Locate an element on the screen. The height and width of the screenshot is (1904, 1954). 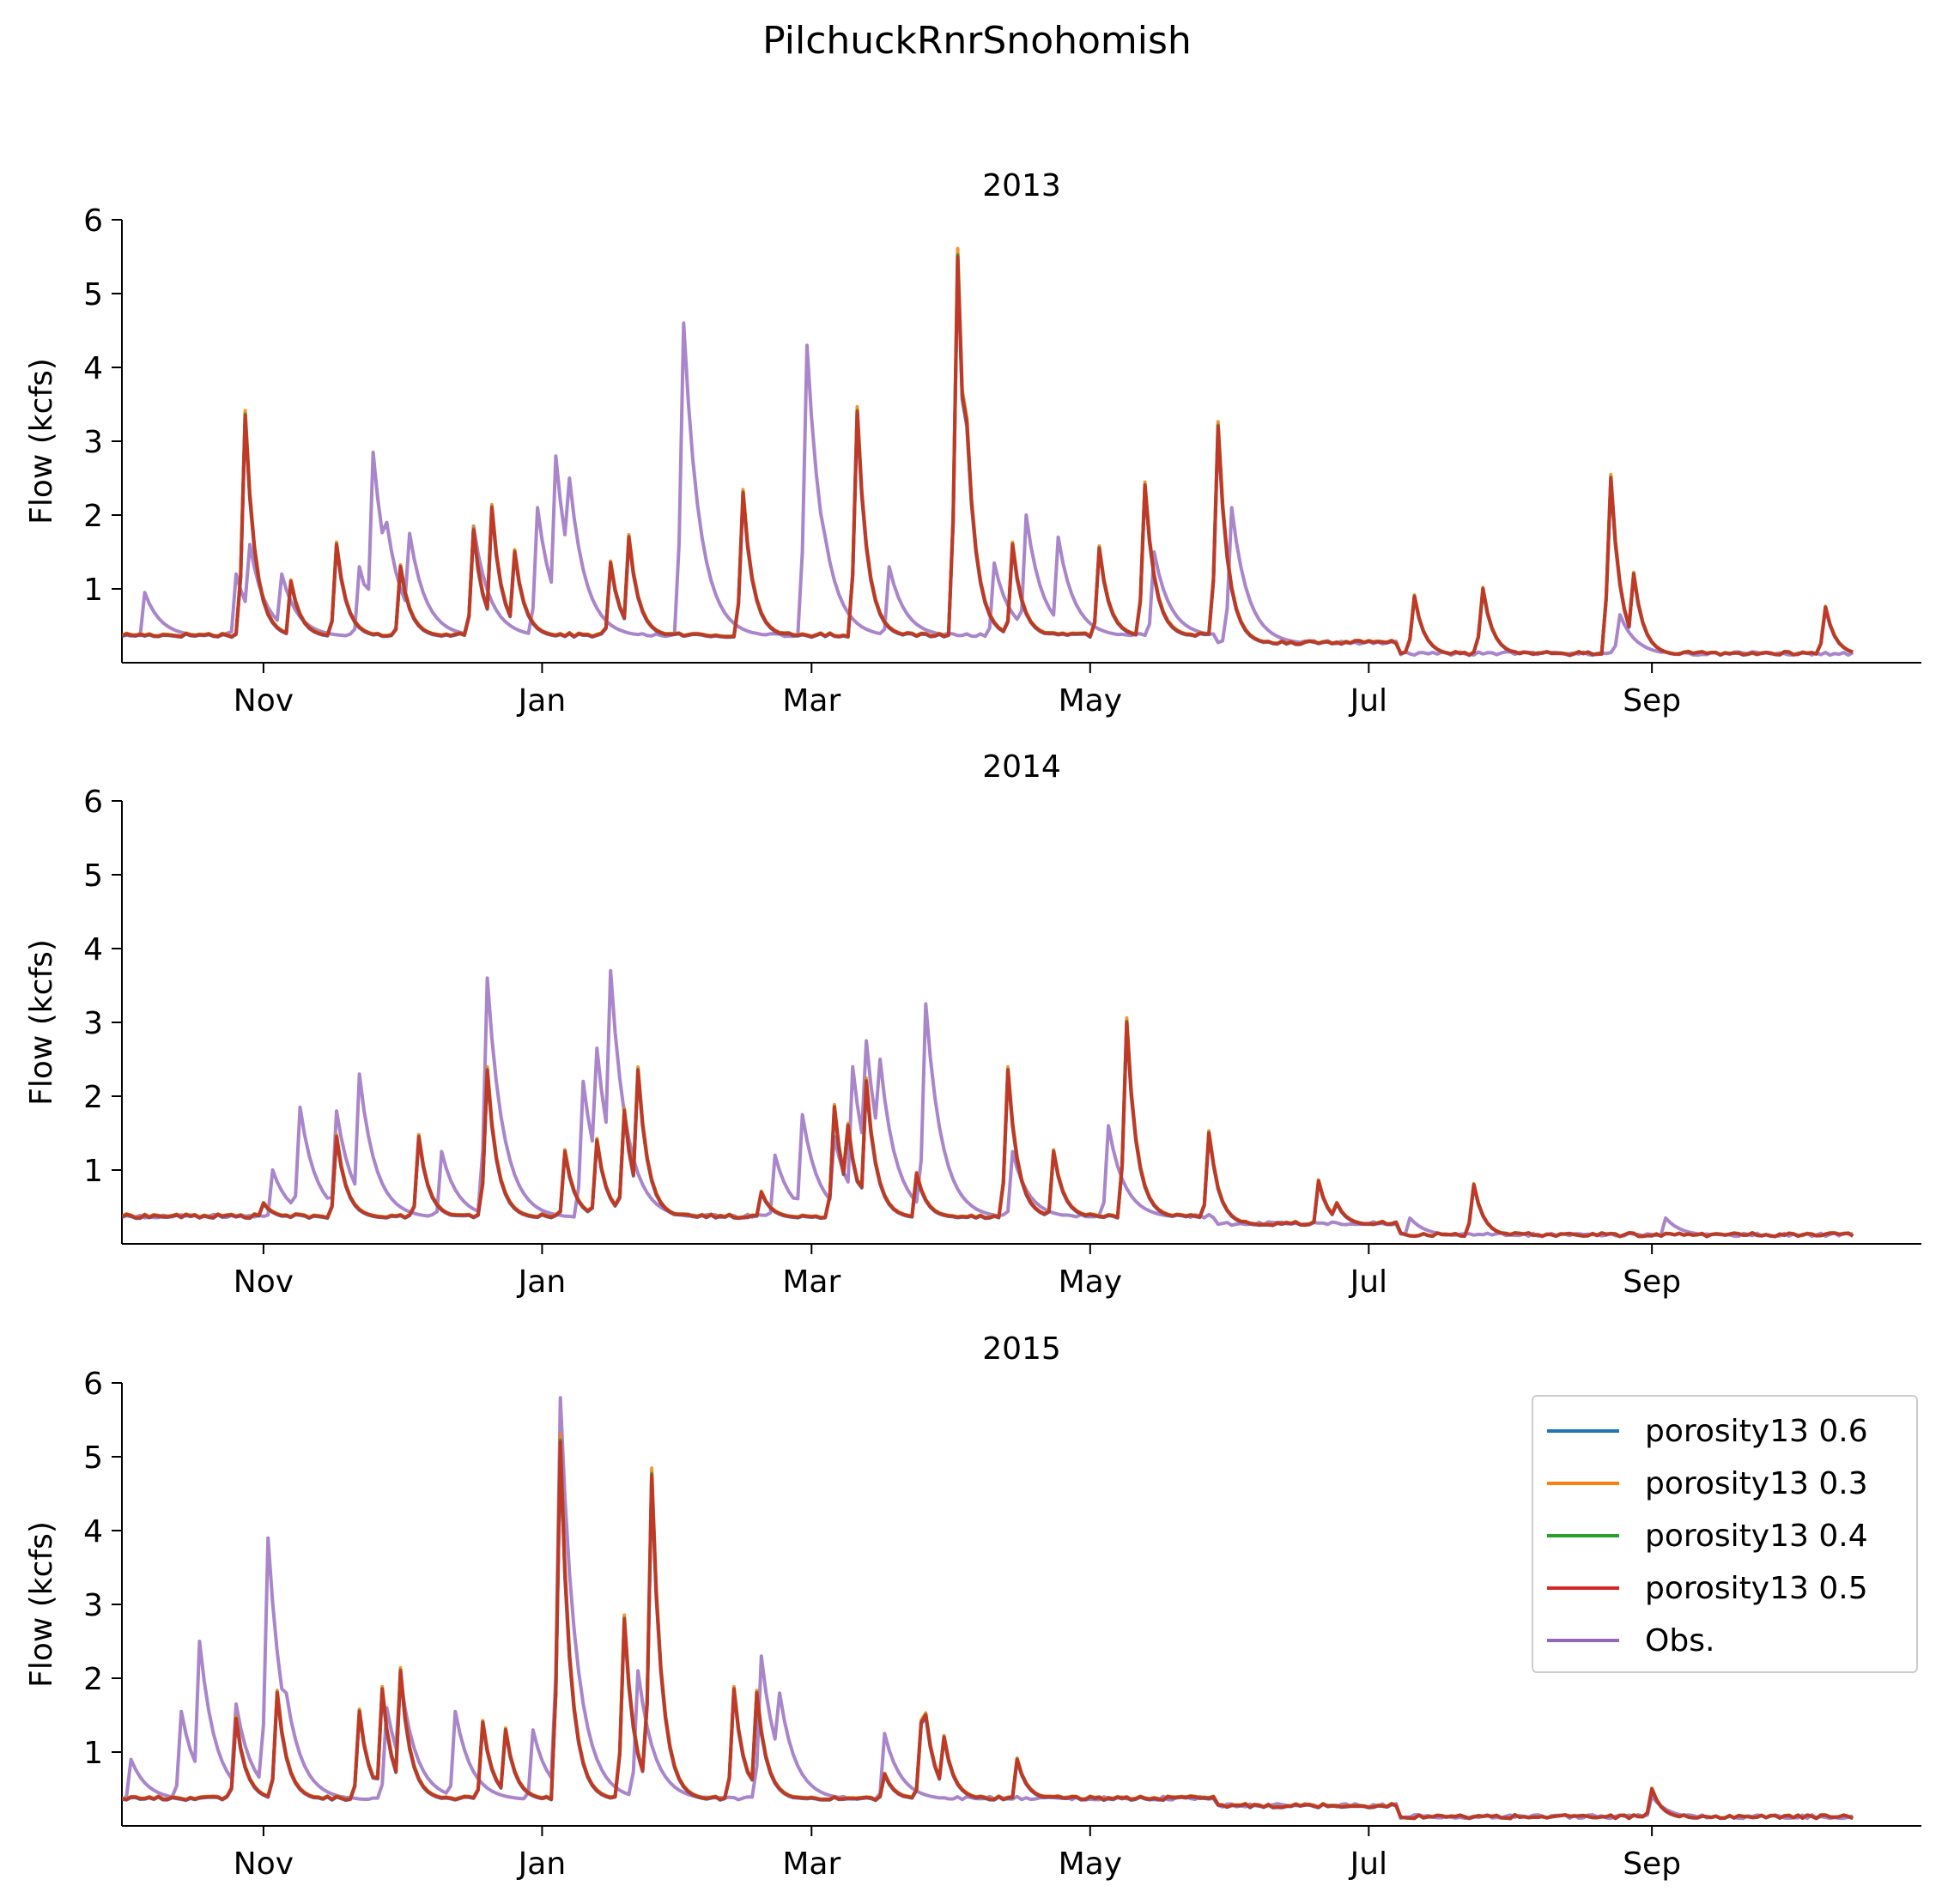
legend-item: porosity13 0.5 is located at coordinates (1707, 1588).